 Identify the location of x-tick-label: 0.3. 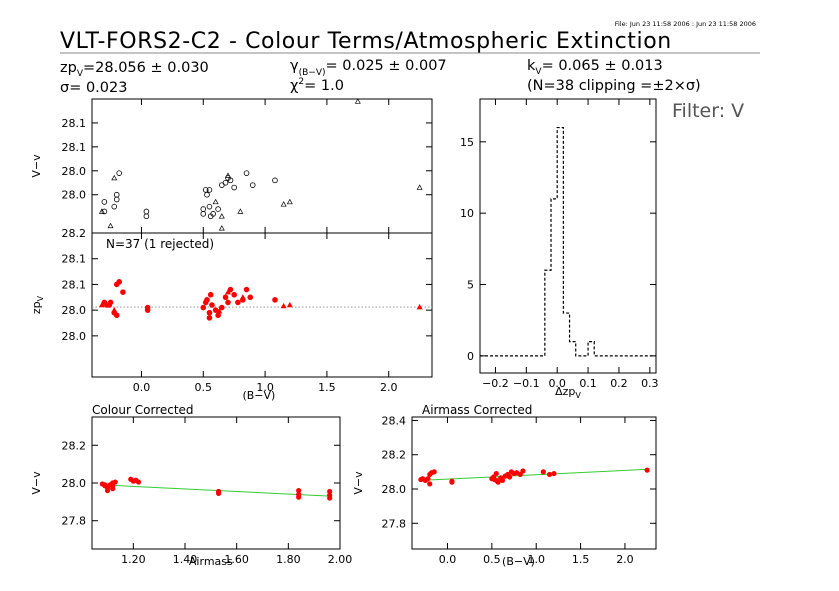
(650, 383).